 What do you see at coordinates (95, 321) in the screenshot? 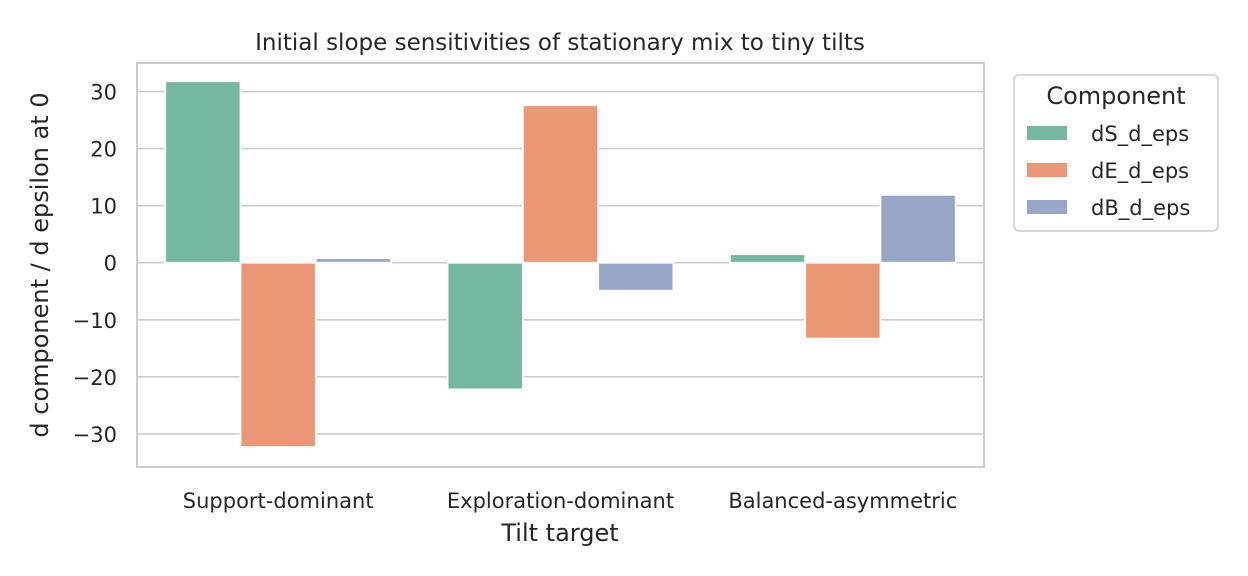
I see `y-tick-label: −10` at bounding box center [95, 321].